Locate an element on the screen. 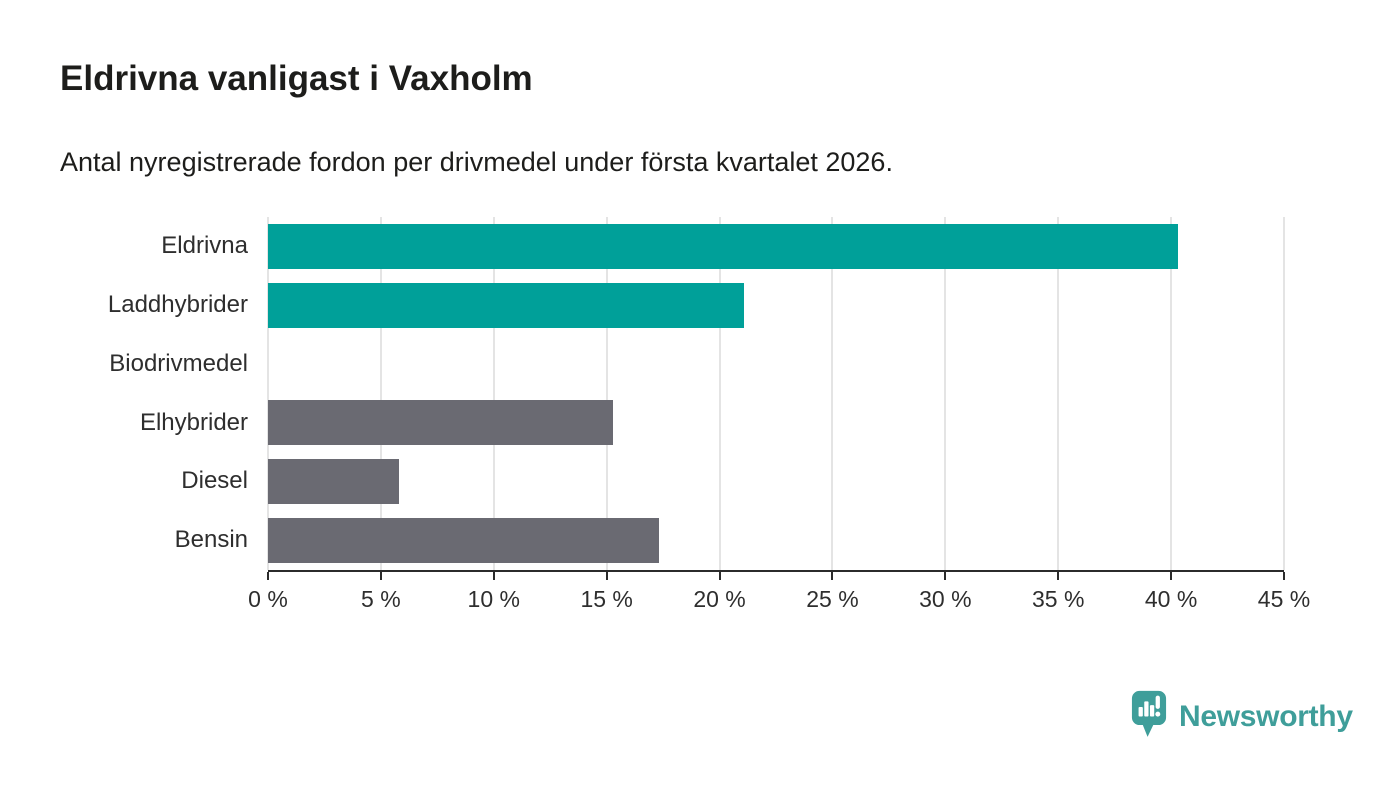 This screenshot has width=1400, height=793. category-label: Bensin is located at coordinates (211, 540).